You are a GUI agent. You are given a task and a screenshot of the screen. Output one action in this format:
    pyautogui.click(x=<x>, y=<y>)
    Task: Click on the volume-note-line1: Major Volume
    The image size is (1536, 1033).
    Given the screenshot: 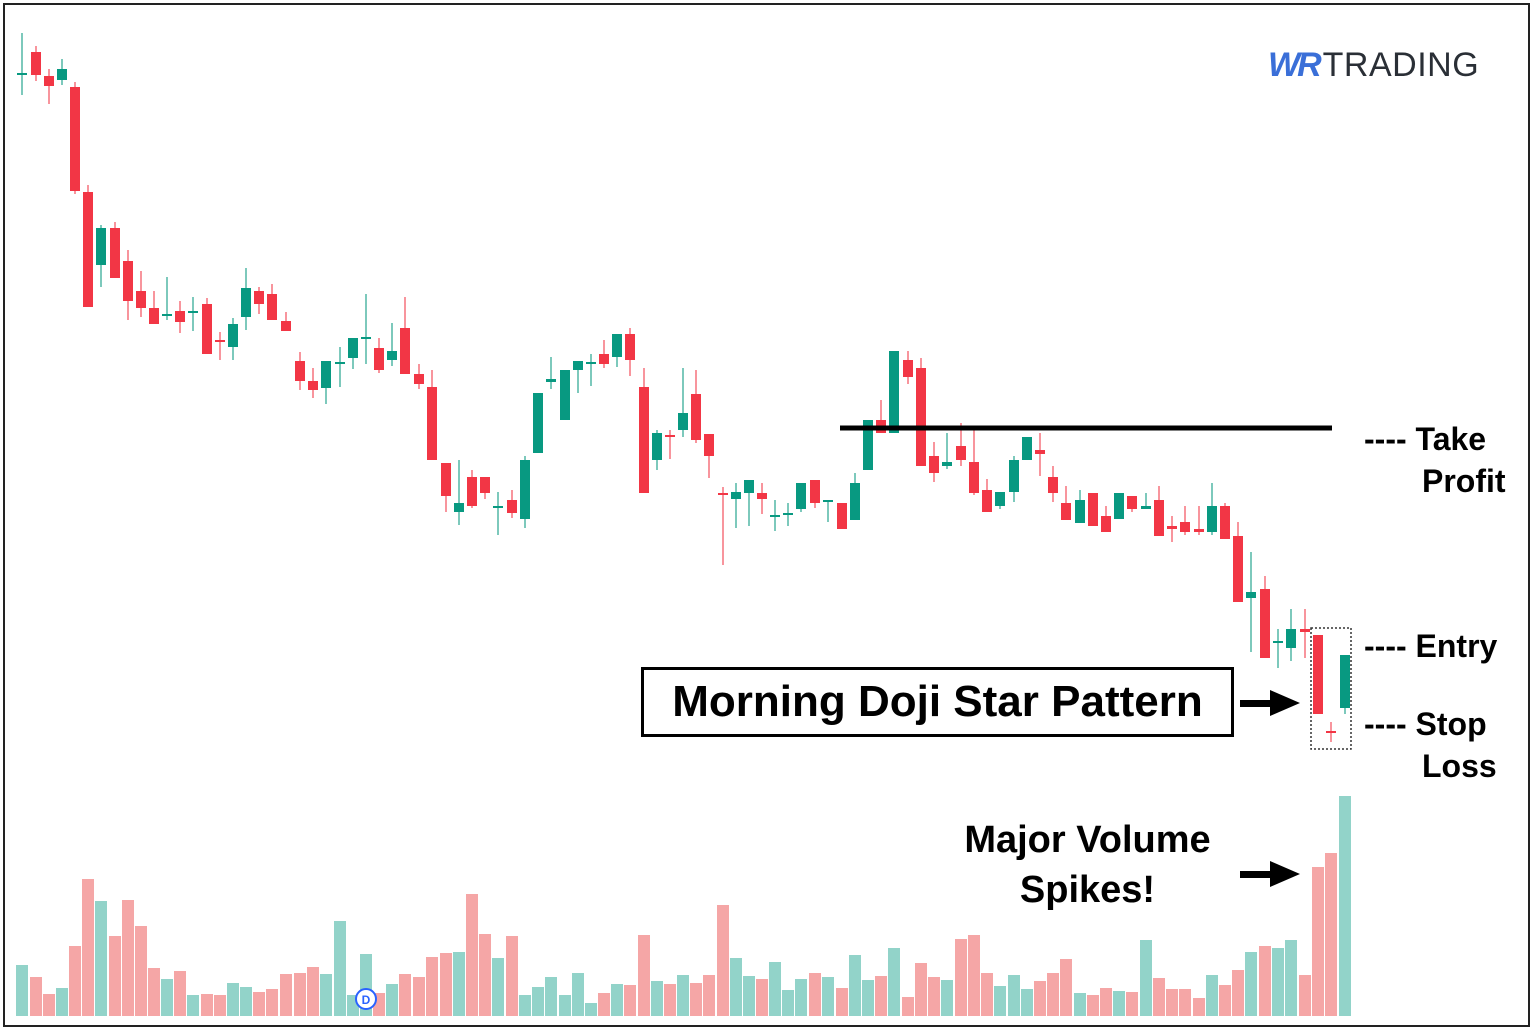 What is the action you would take?
    pyautogui.click(x=1087, y=840)
    